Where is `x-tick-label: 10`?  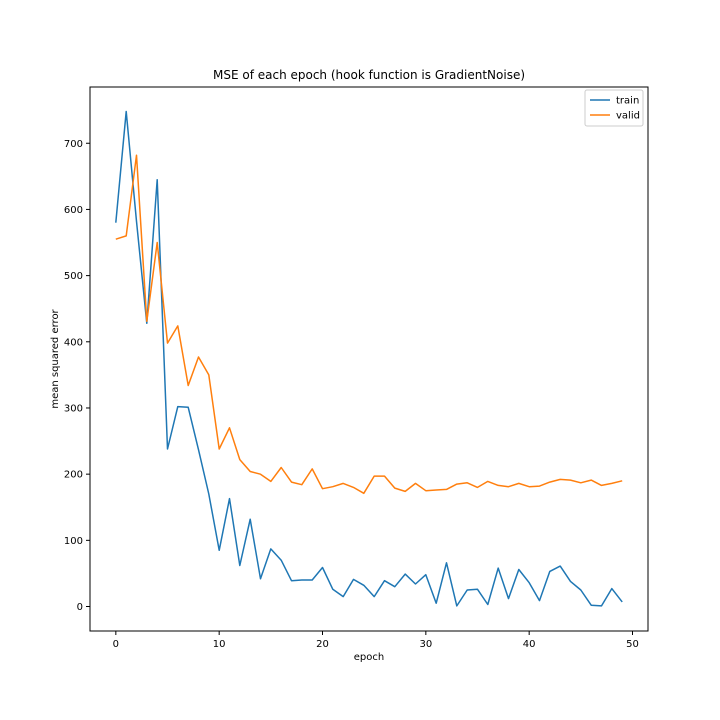 x-tick-label: 10 is located at coordinates (219, 644).